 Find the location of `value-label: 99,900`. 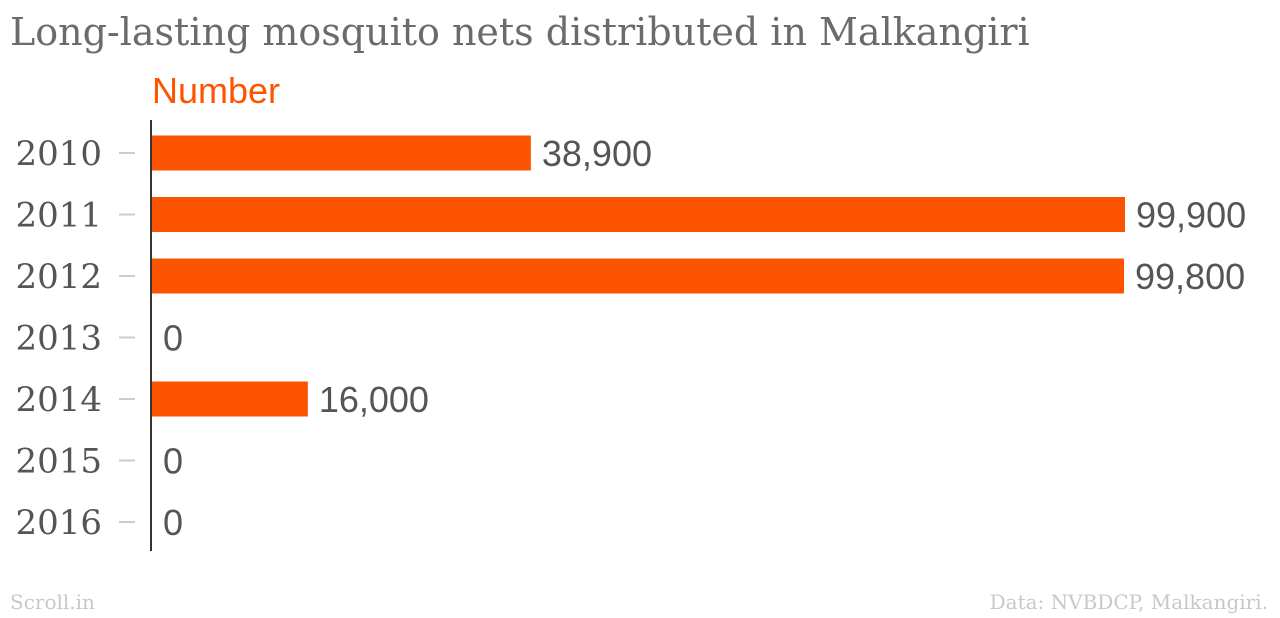

value-label: 99,900 is located at coordinates (1191, 215).